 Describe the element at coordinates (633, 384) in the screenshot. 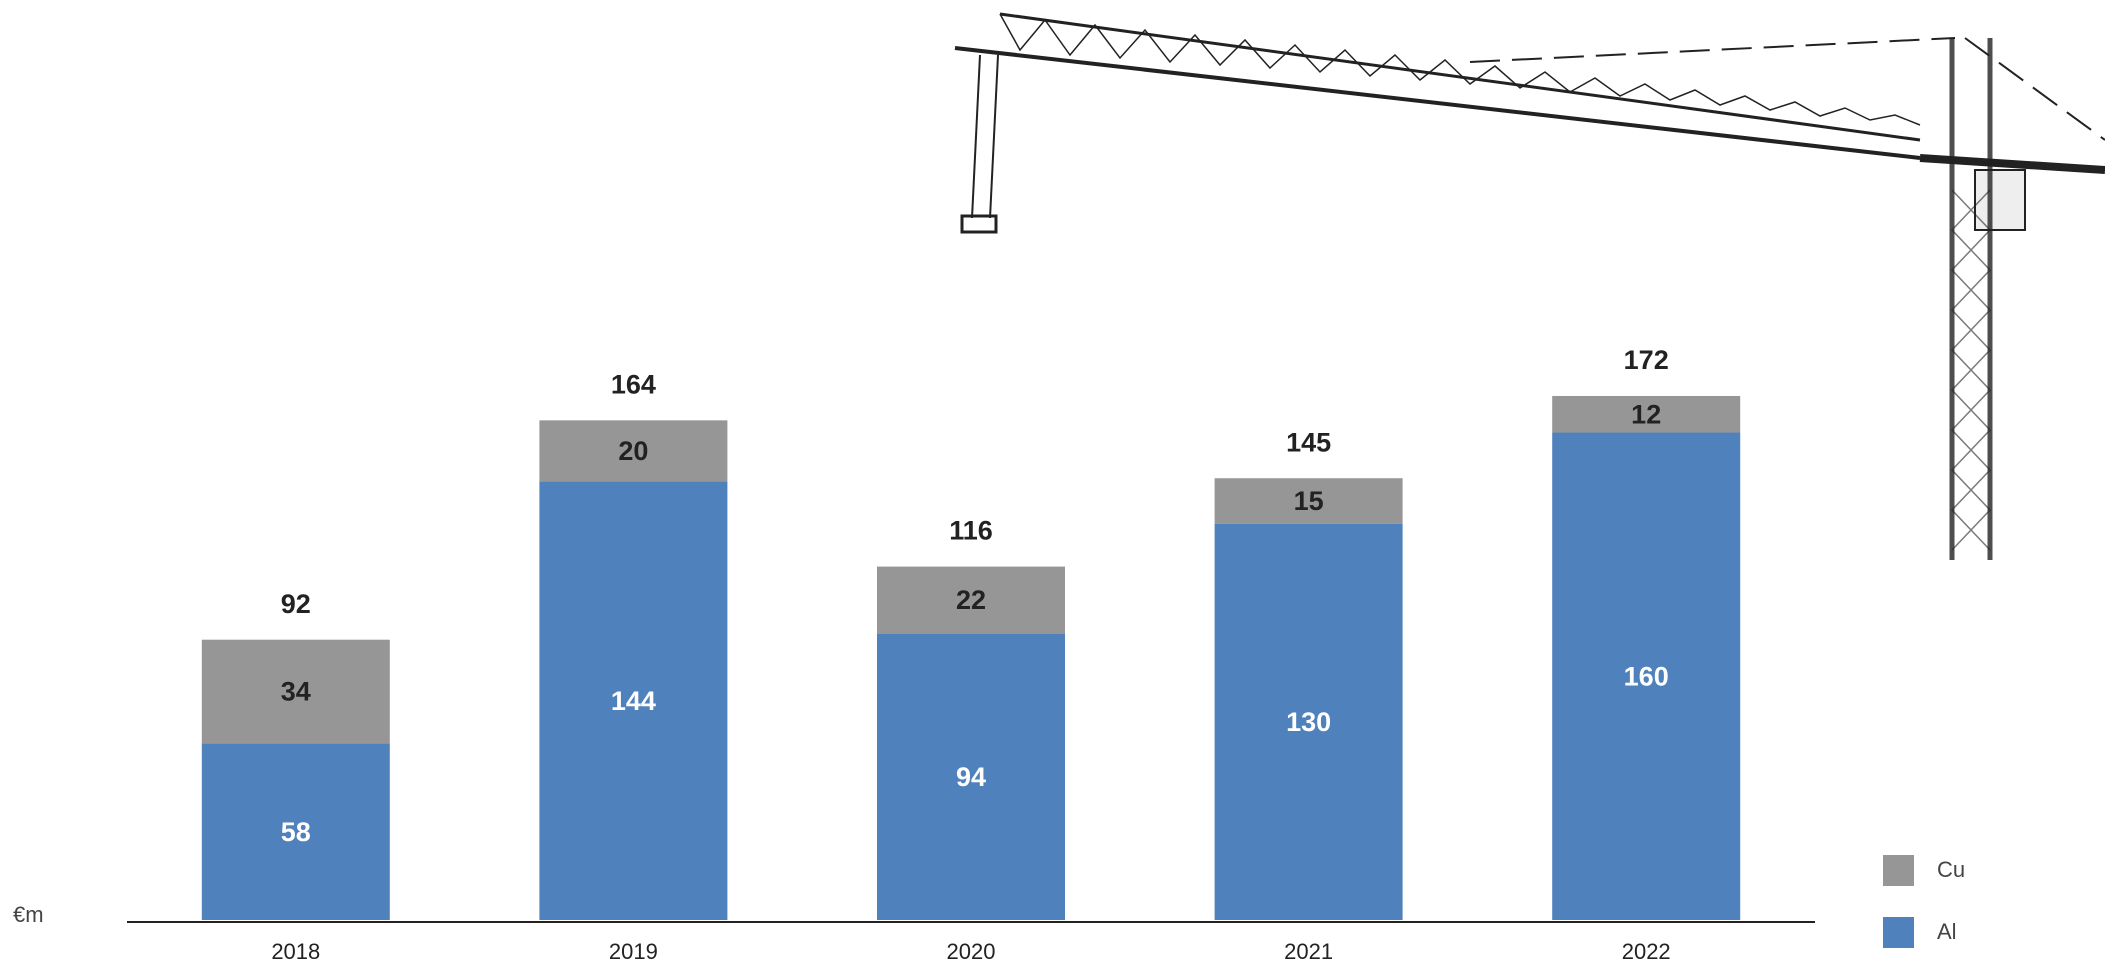

I see `total-label: 164` at that location.